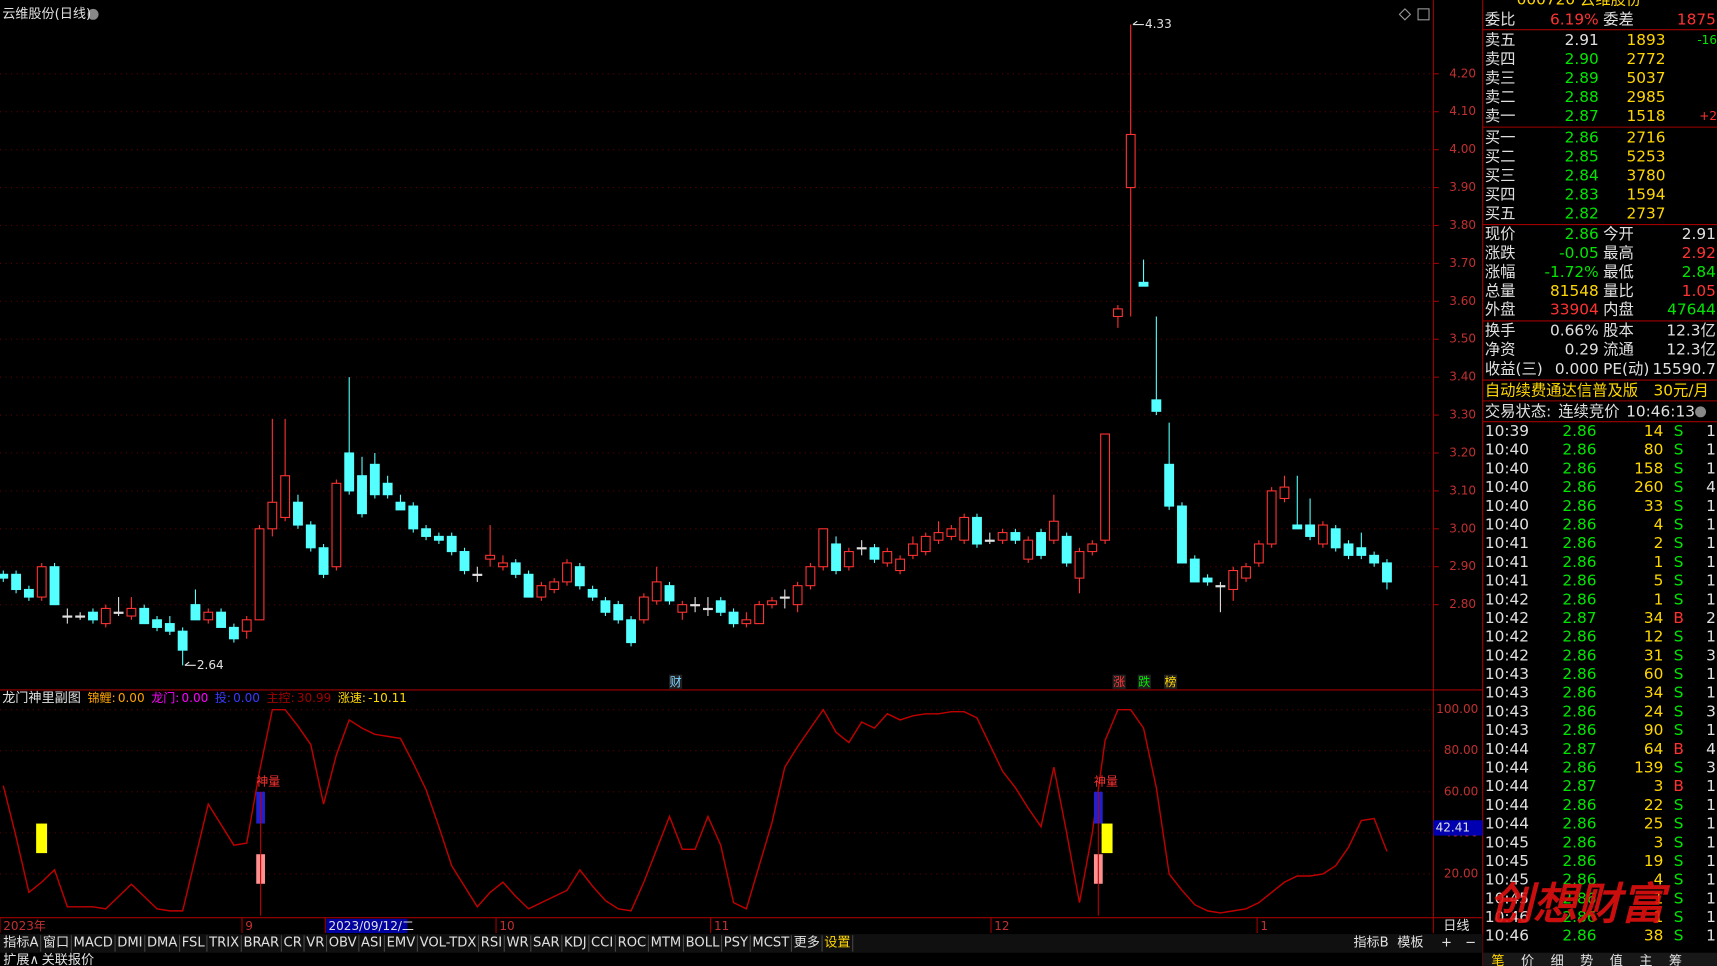 Image resolution: width=1717 pixels, height=966 pixels. I want to click on toolbar-tab: VR, so click(315, 942).